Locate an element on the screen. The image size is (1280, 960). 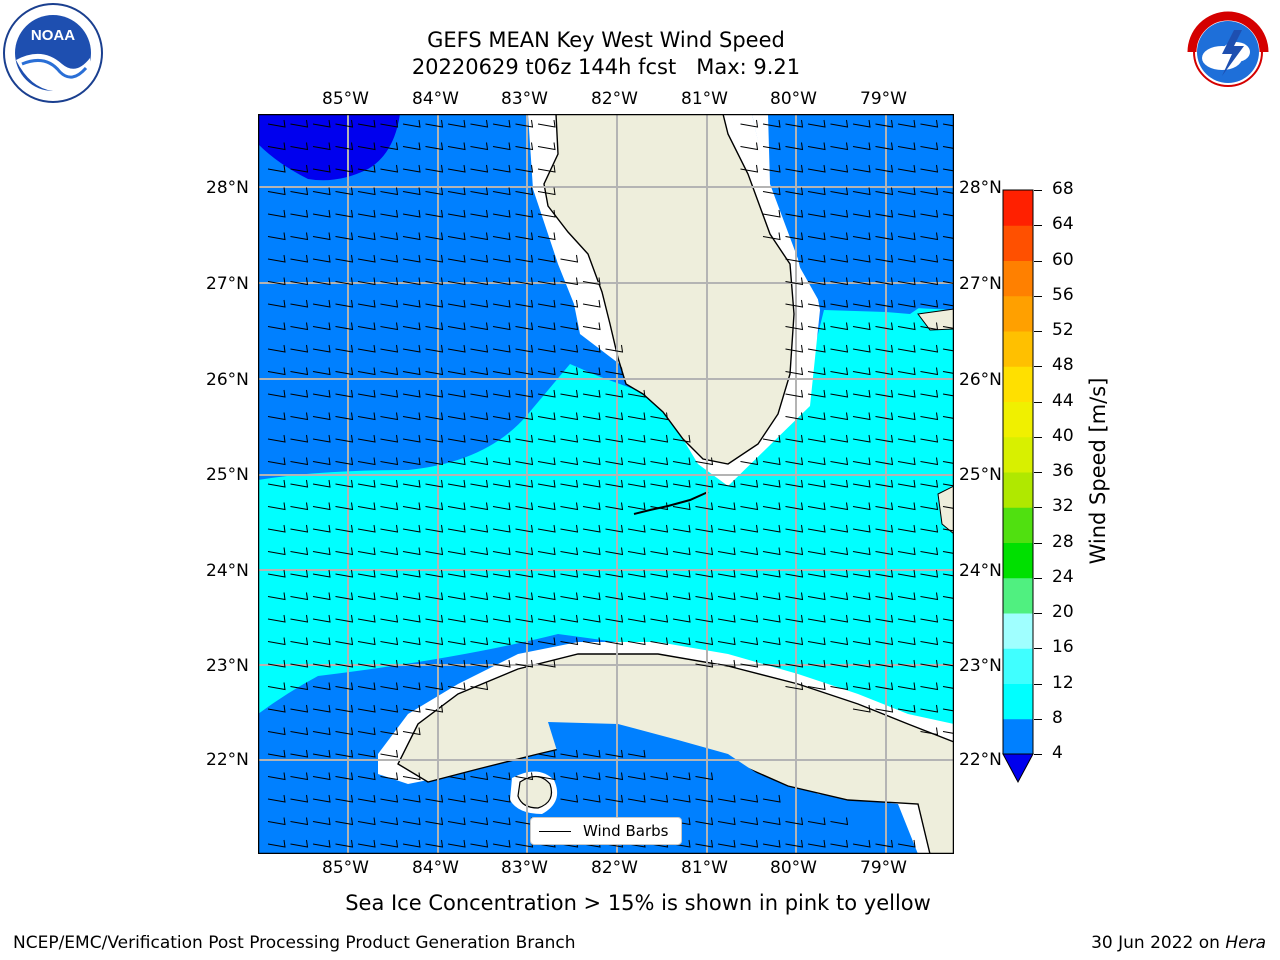
map-legend: Wind Barbs is located at coordinates (606, 831).